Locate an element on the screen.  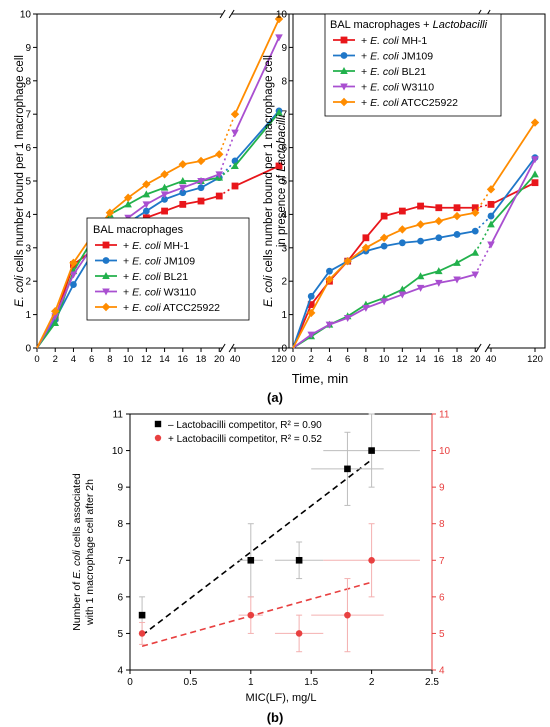
x-tick-label: 120 is located at coordinates (535, 359).